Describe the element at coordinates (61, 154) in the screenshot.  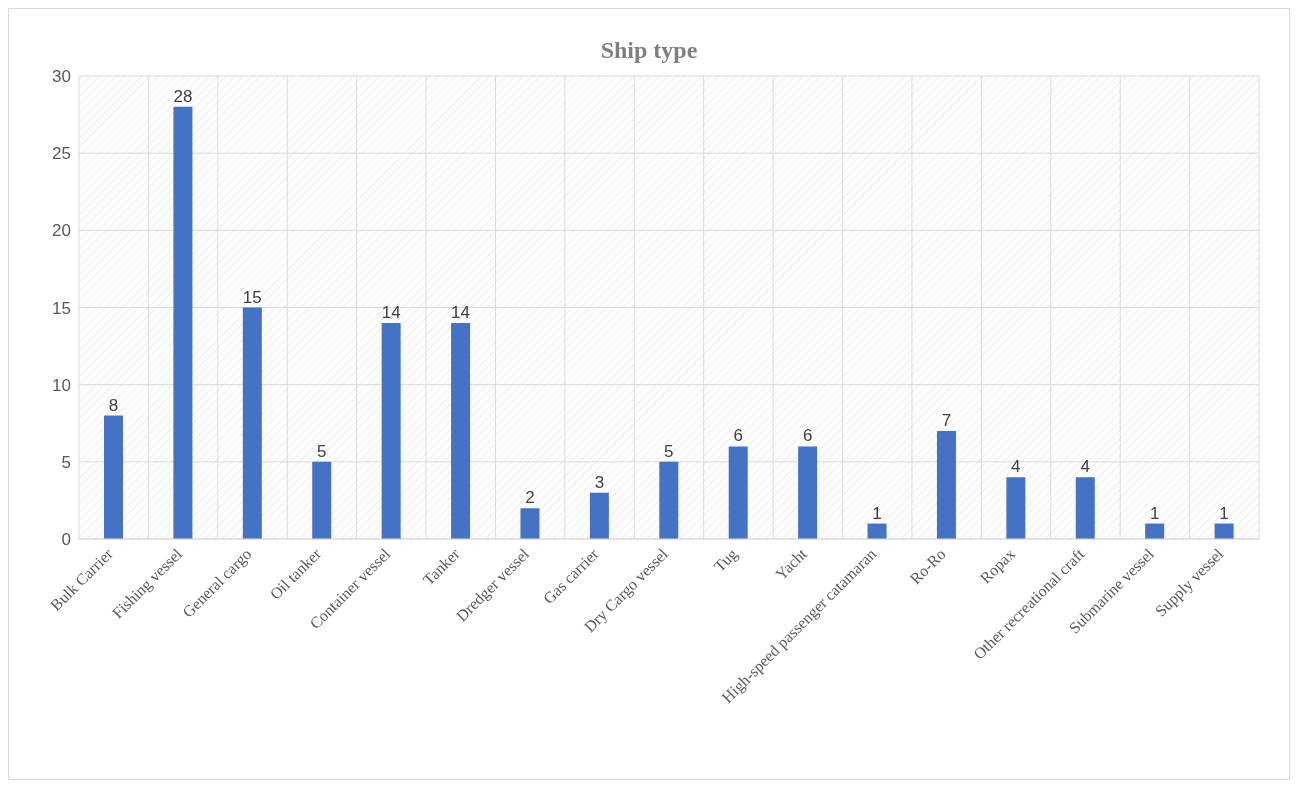
I see `y-tick-label: 25` at that location.